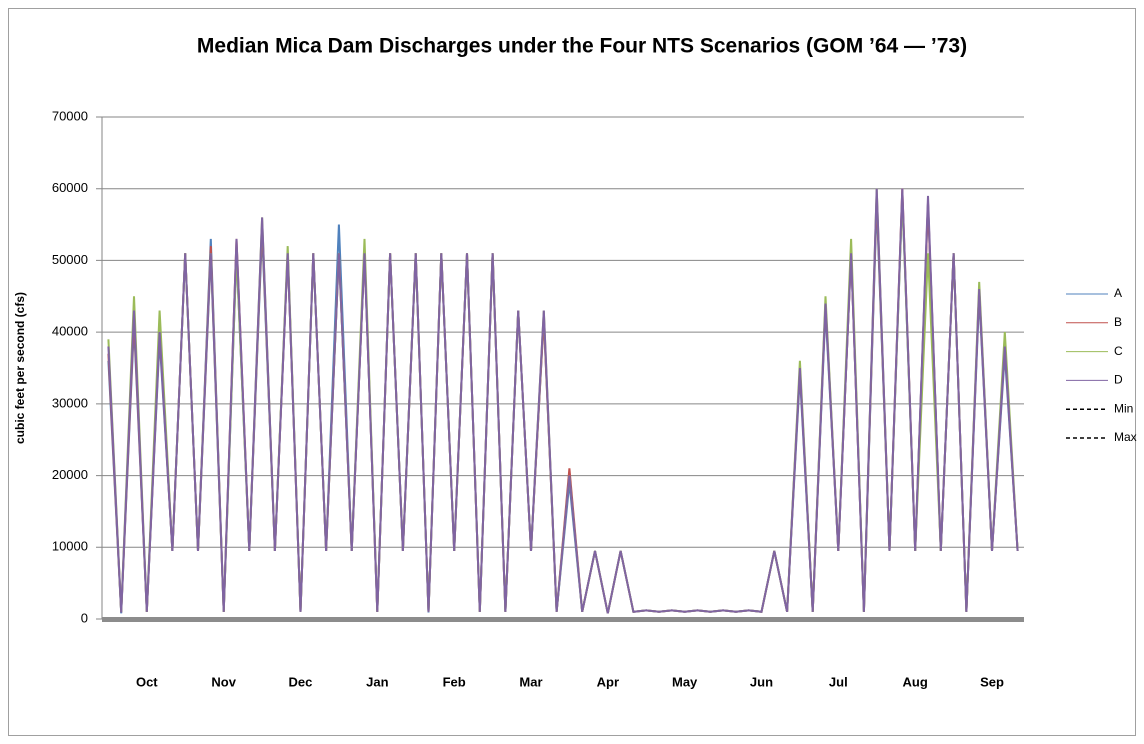 The width and height of the screenshot is (1144, 744). What do you see at coordinates (992, 681) in the screenshot?
I see `x-tick-label: Sep` at bounding box center [992, 681].